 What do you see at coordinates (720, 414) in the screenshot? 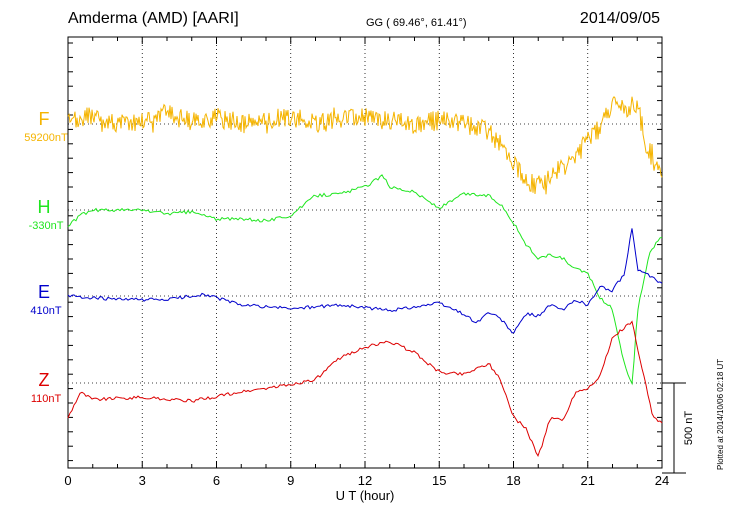
I see `plotted-timestamp: Plotted at 2014/10/06 02:18 UT` at bounding box center [720, 414].